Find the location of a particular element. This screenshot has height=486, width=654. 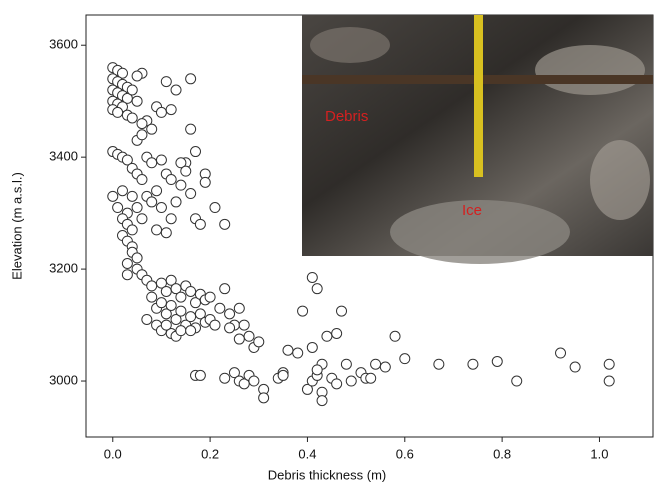

x-tick-label: 1.0 is located at coordinates (599, 453).